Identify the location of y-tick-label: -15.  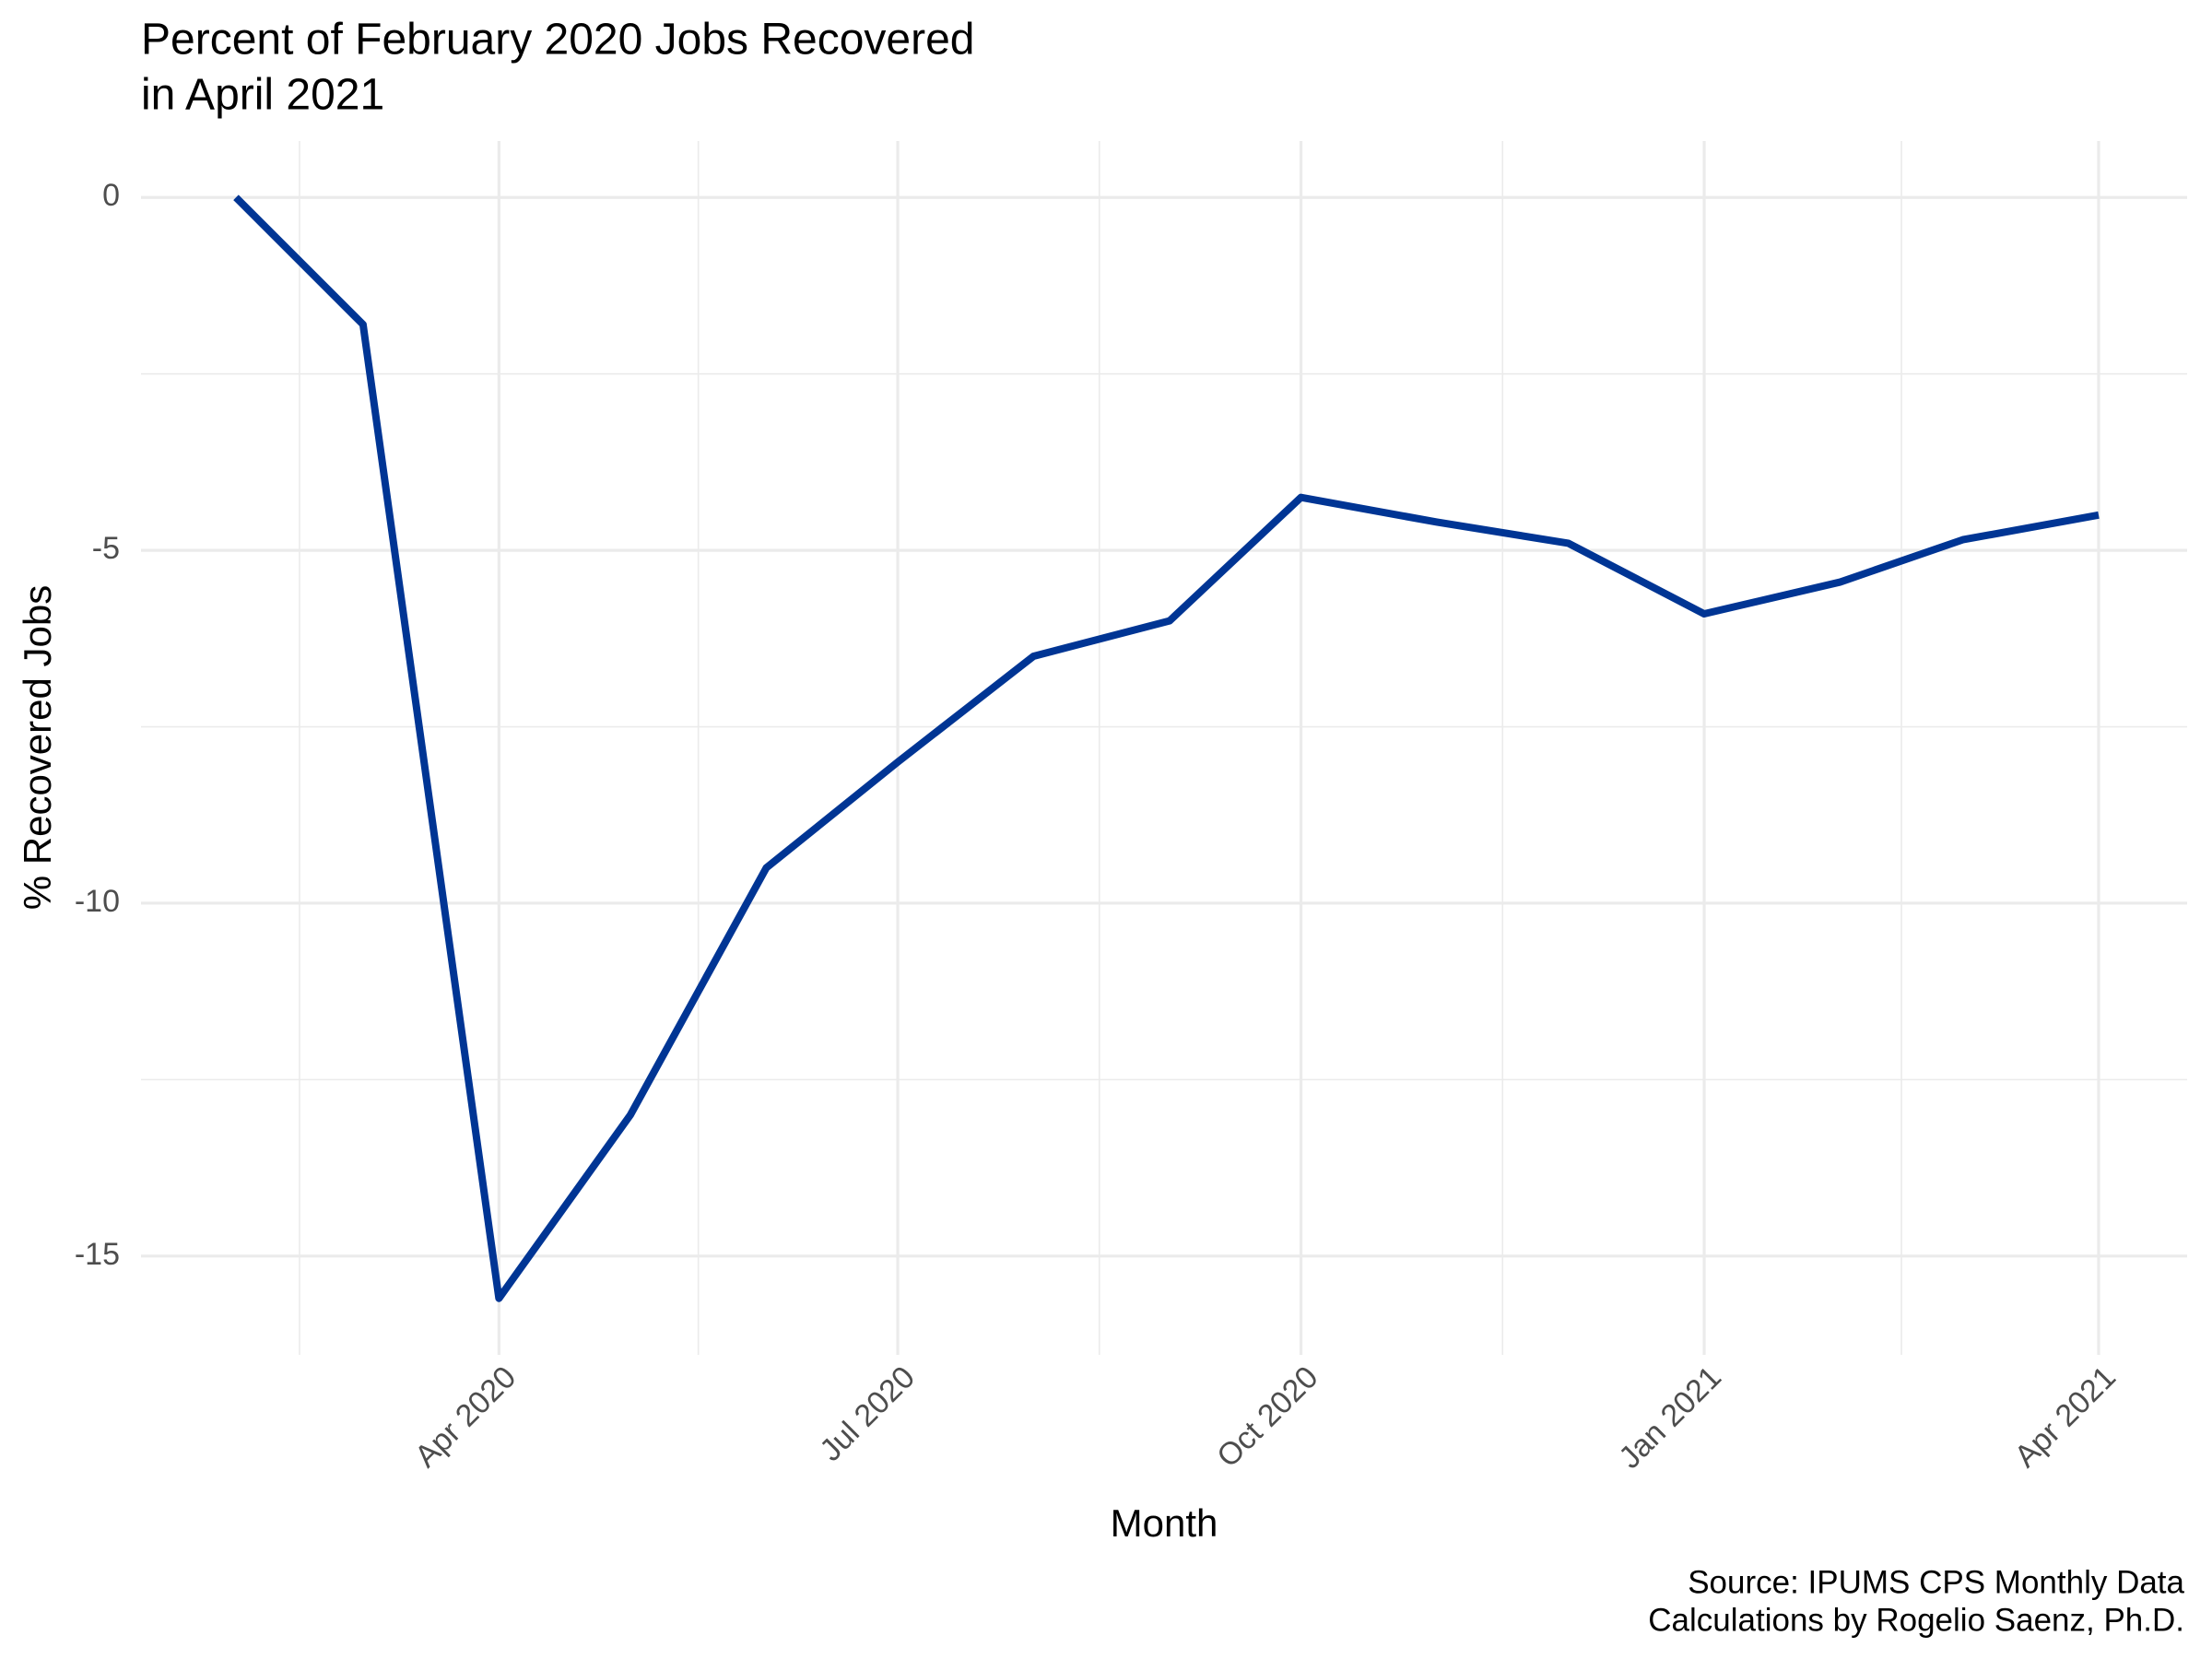
(97, 1254).